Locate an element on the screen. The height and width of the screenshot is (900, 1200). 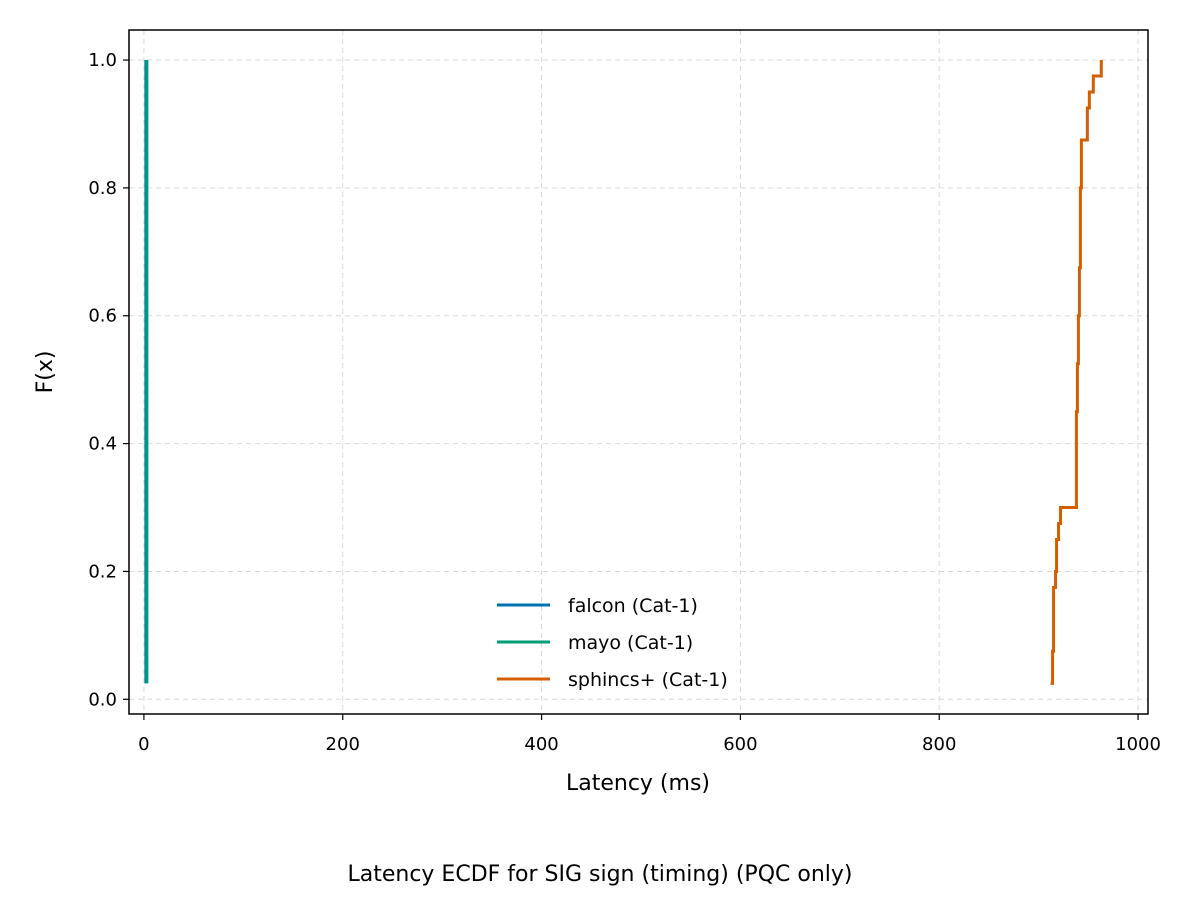
legend-label: mayo (Cat-1) is located at coordinates (630, 643).